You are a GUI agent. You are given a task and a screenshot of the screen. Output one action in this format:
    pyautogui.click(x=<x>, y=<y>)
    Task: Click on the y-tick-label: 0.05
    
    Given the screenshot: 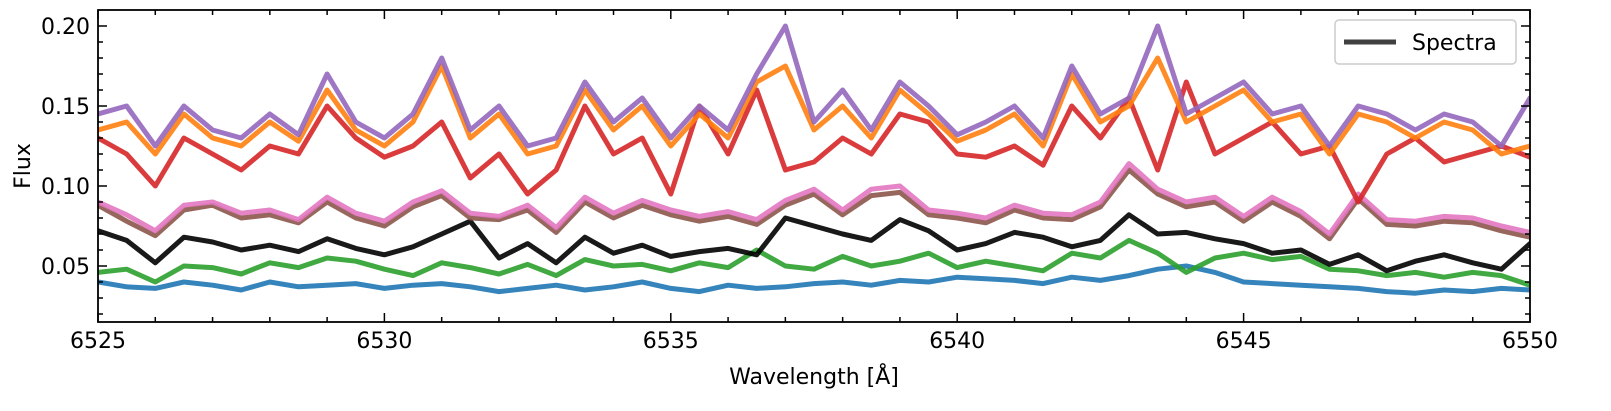 What is the action you would take?
    pyautogui.click(x=65, y=267)
    